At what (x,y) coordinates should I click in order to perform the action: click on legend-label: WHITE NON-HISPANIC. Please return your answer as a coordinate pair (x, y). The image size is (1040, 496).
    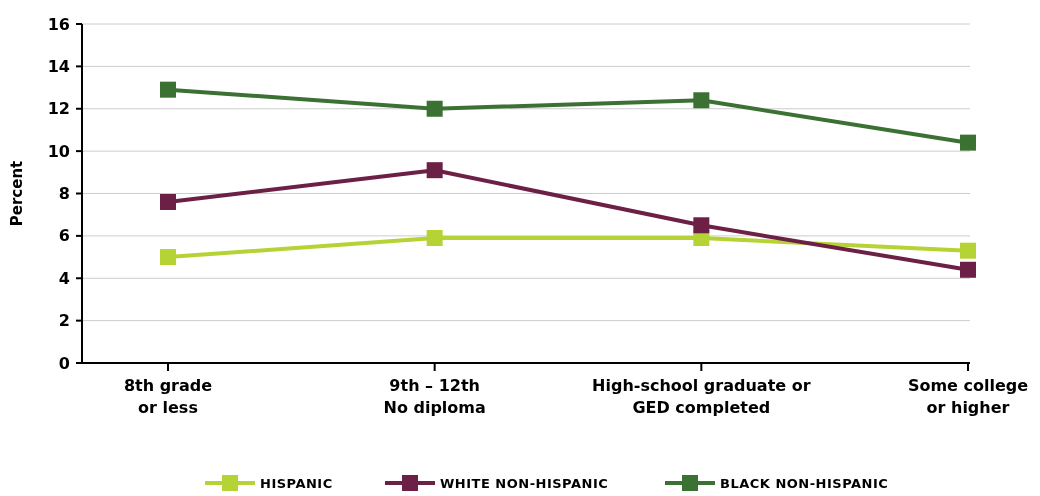
    Looking at the image, I should click on (524, 483).